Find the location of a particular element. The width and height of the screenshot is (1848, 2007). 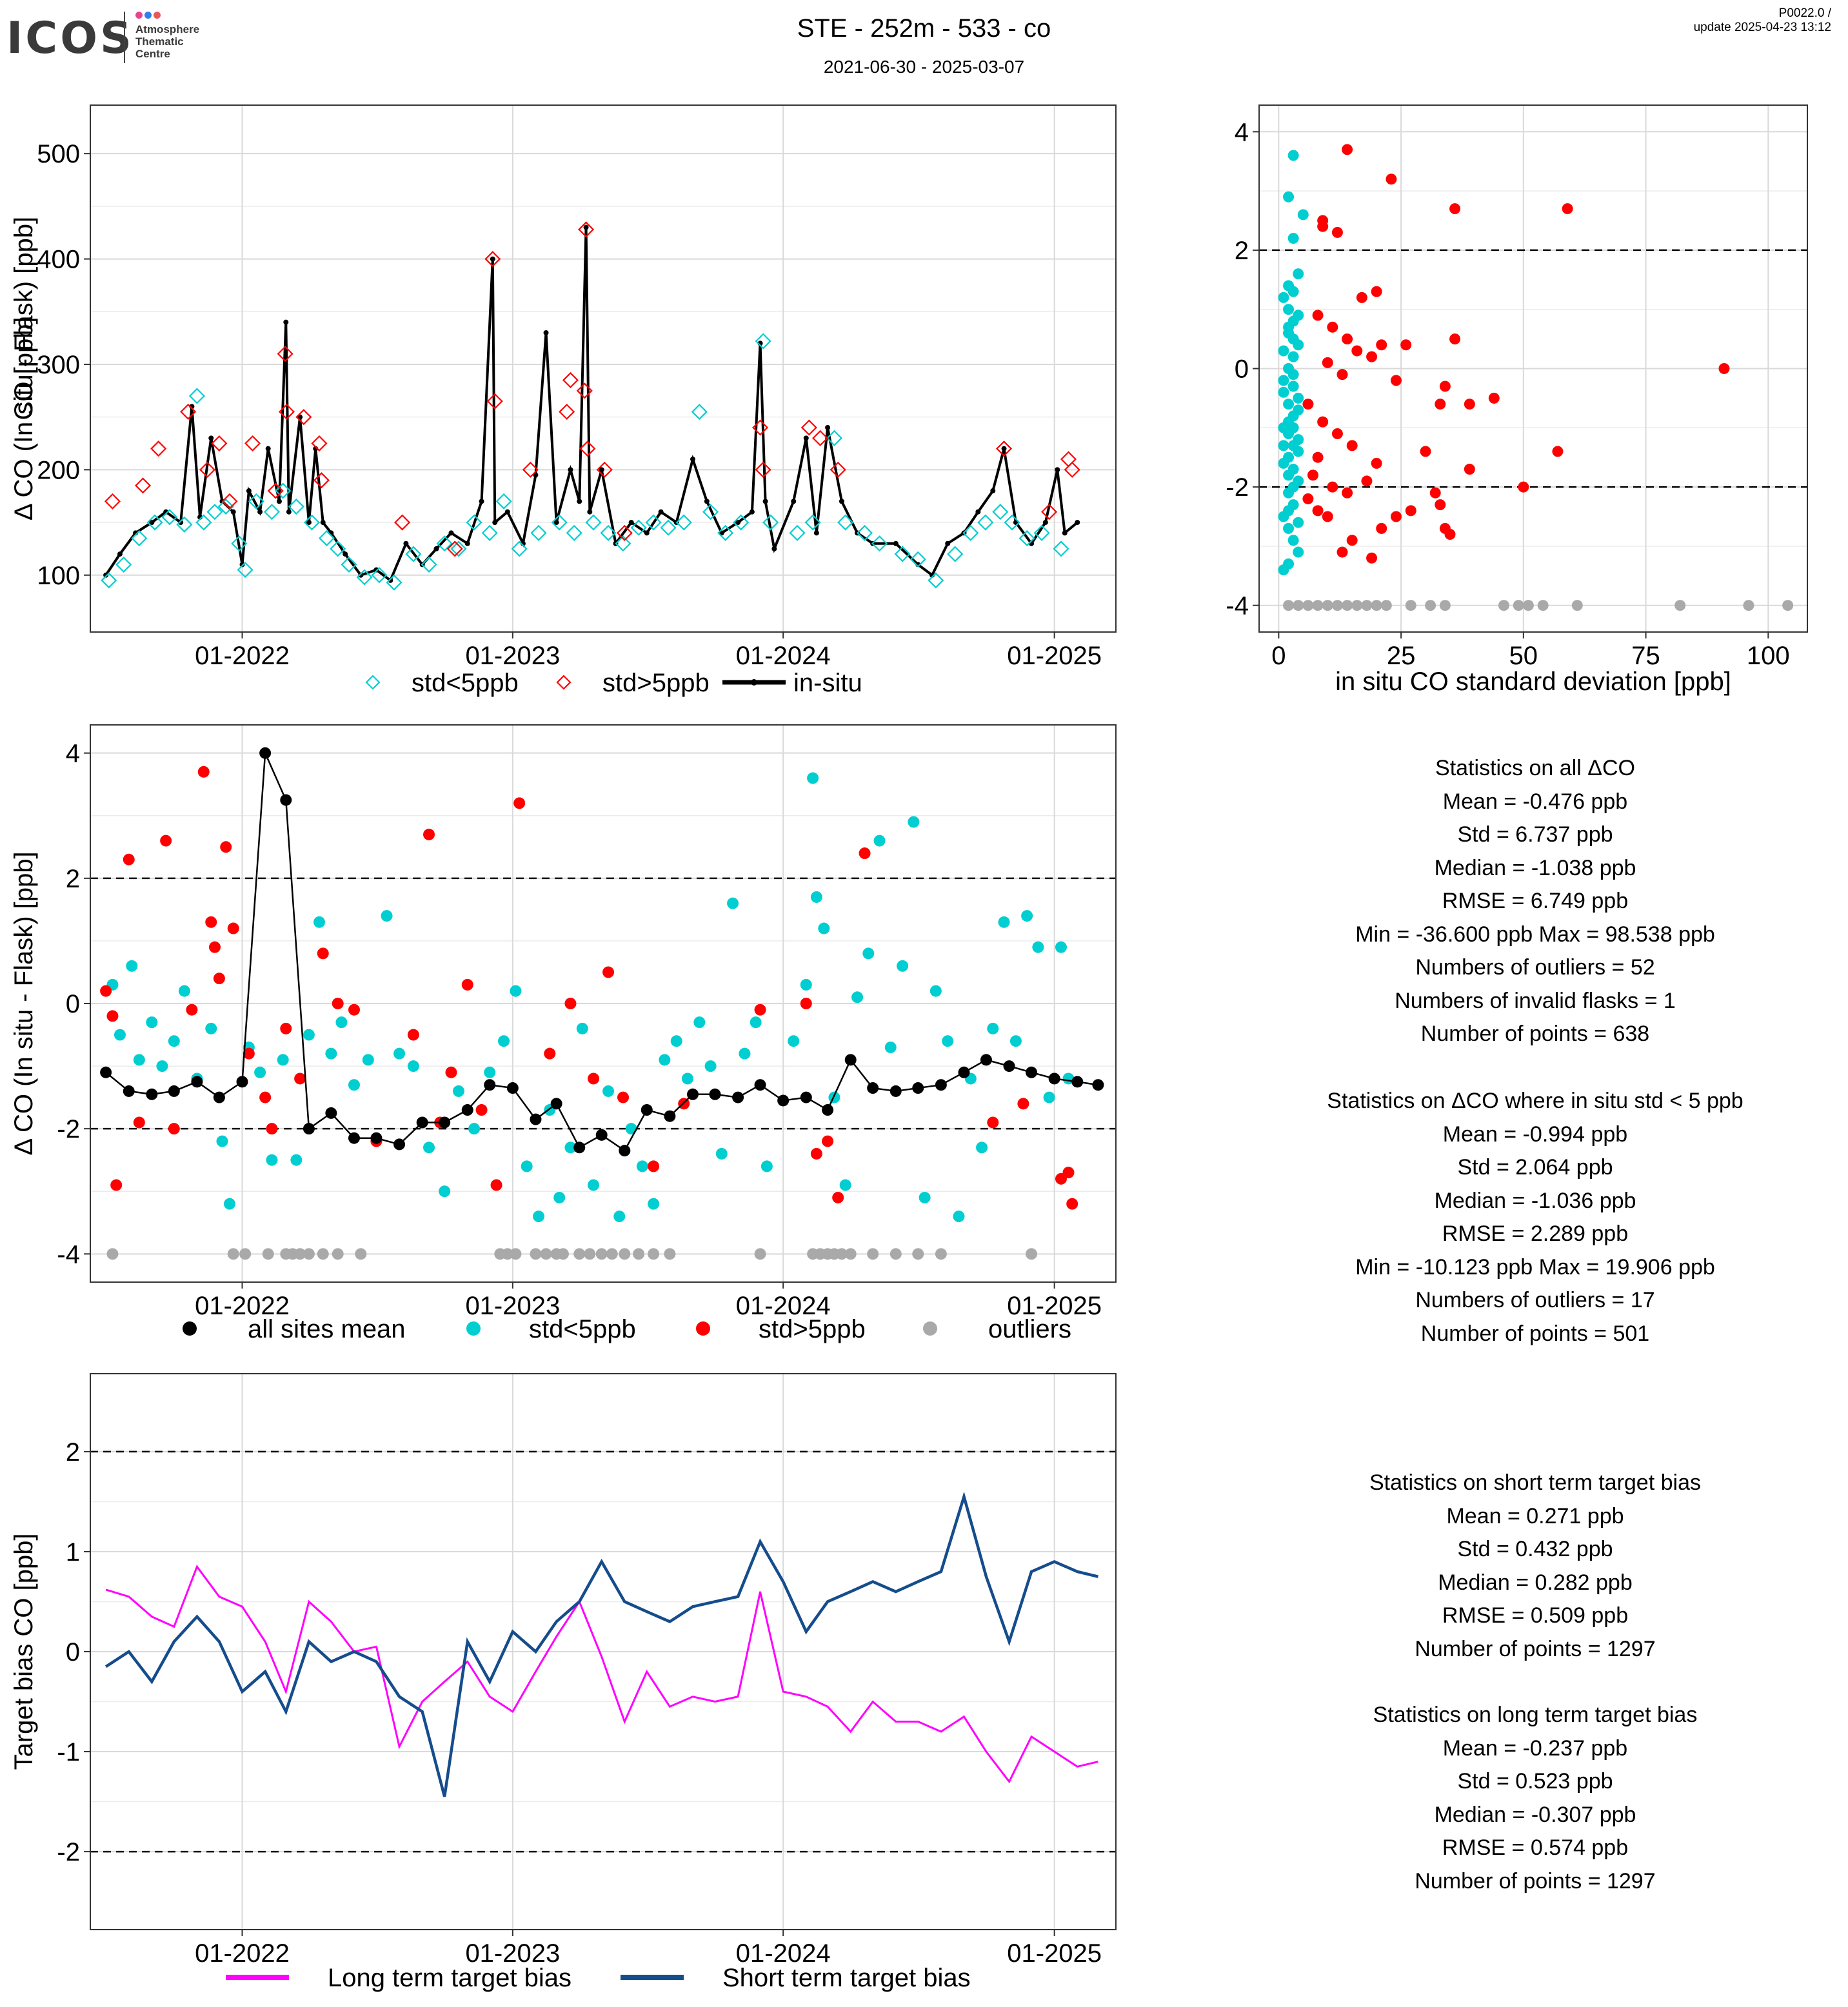

x-axis-label: in situ CO standard deviation [ppb] is located at coordinates (1533, 681).